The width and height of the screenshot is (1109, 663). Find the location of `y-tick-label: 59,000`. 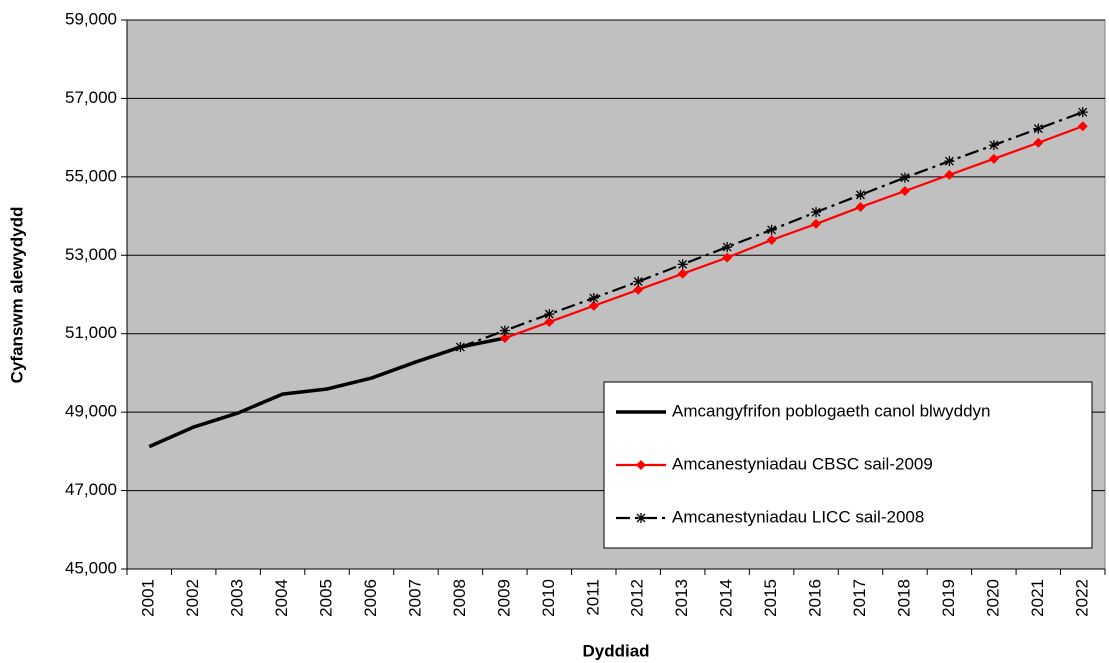

y-tick-label: 59,000 is located at coordinates (91, 18).